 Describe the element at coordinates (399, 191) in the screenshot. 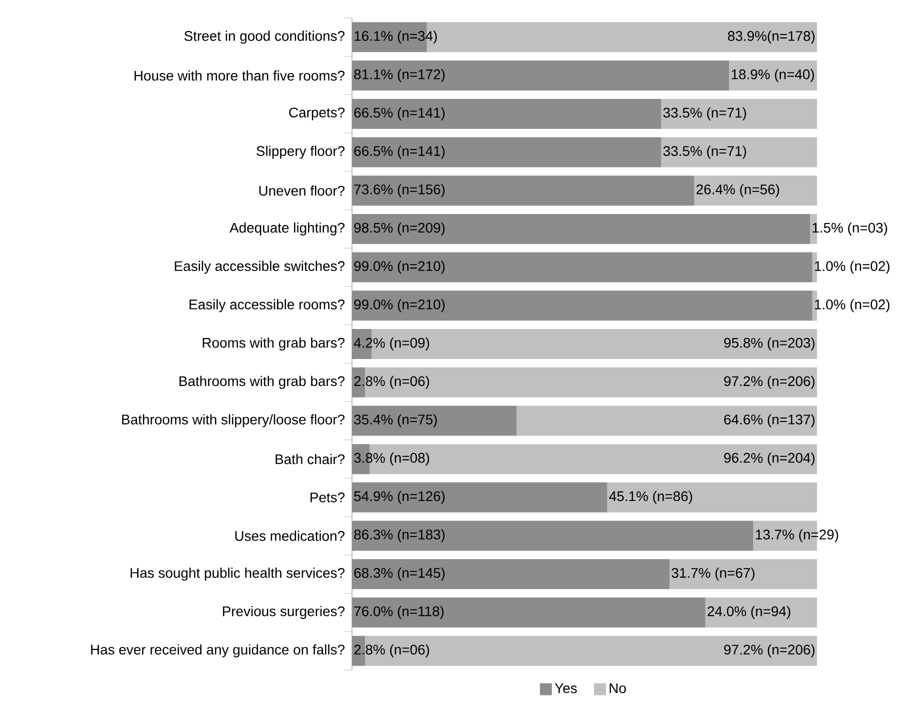

I see `data-label: 73.6% (n=156)` at that location.